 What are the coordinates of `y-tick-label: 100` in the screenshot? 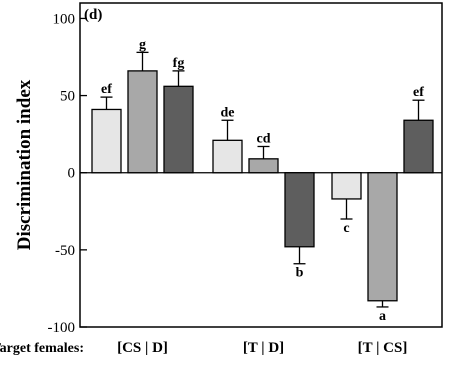 It's located at (64, 19).